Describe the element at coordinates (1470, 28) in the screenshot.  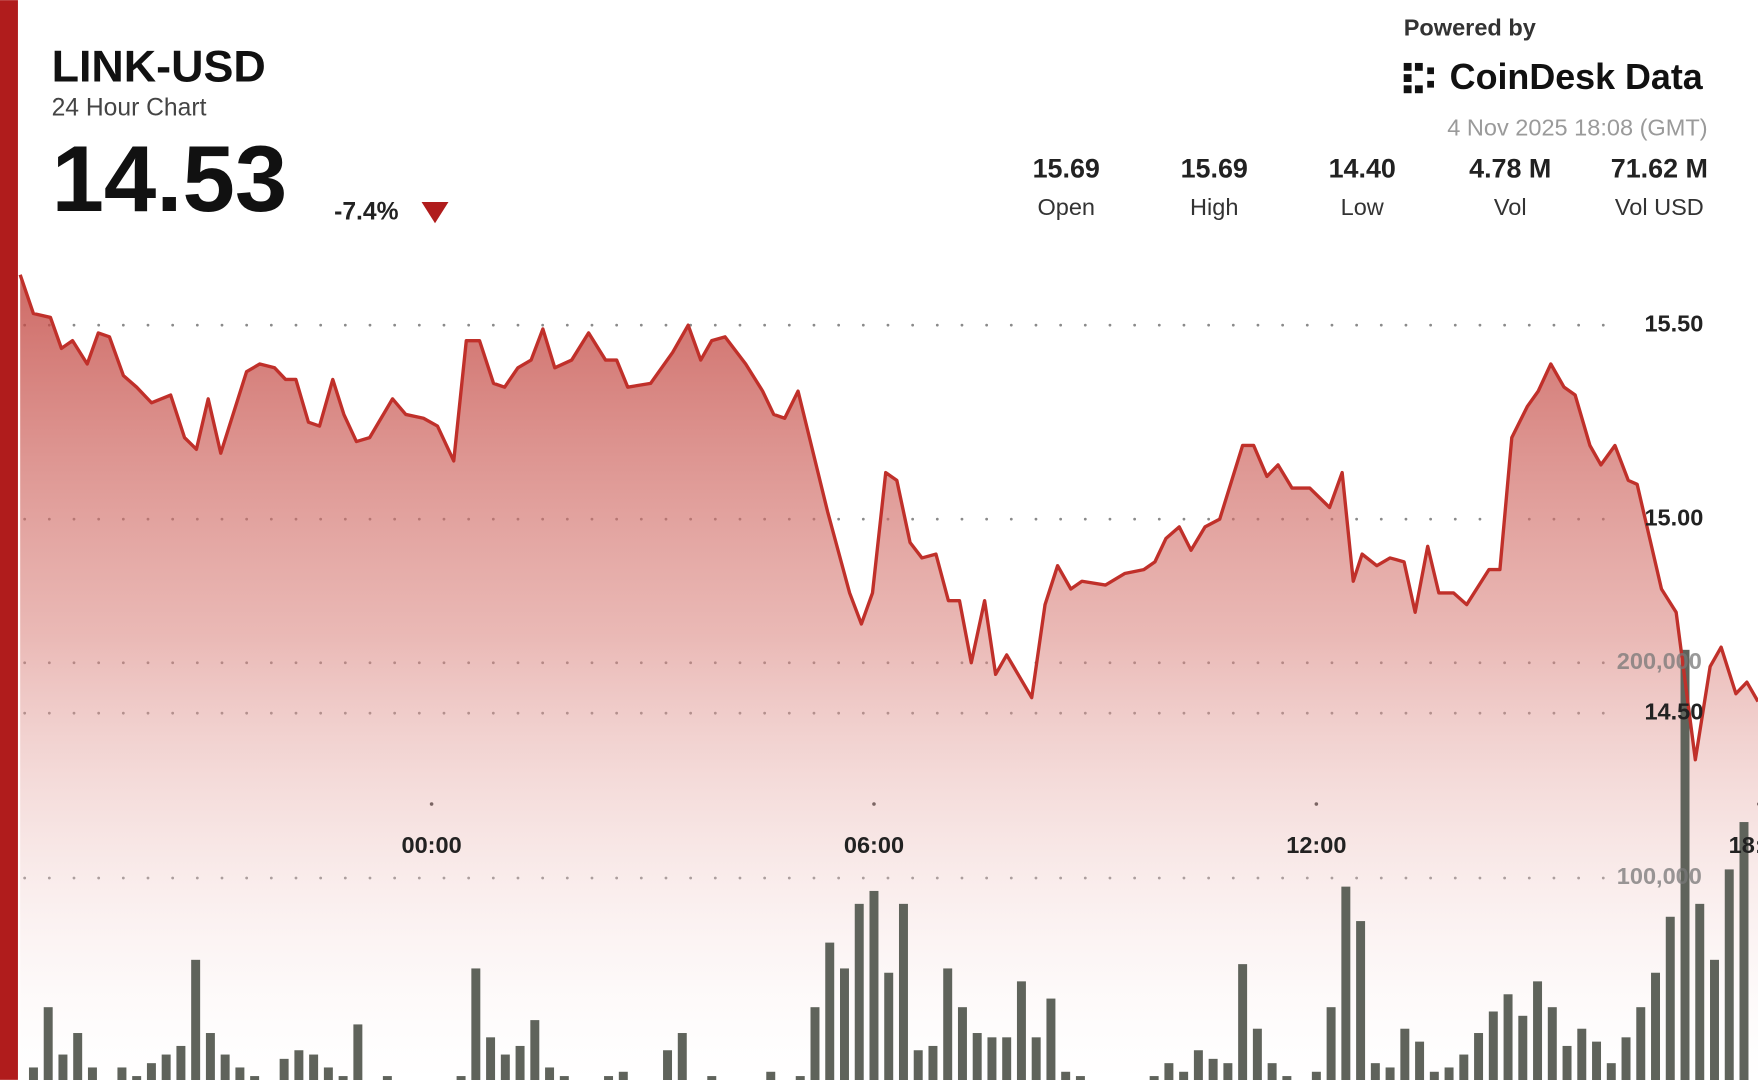
I see `powered-by: Powered by` at that location.